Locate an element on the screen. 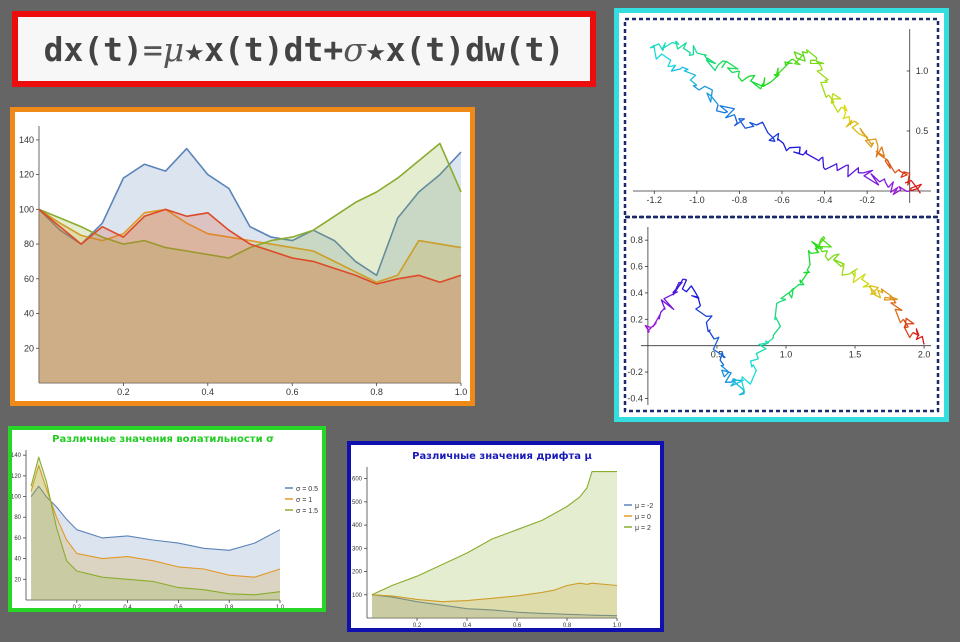 The image size is (960, 642). sde-formula: dx(t)=μ★x(t)dt+σ★x(t)dw(t) is located at coordinates (304, 49).